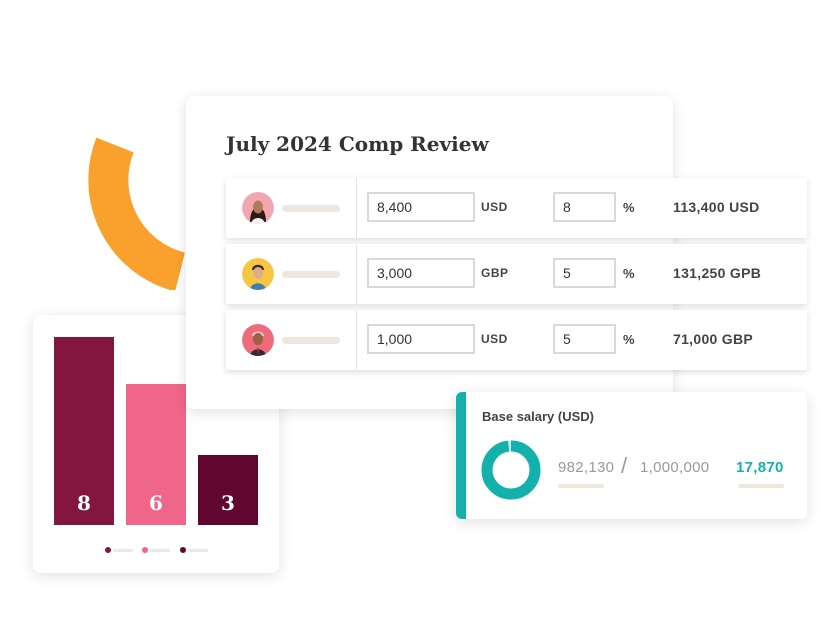 This screenshot has height=641, width=840. What do you see at coordinates (586, 467) in the screenshot?
I see `salary-spent-value: 982,130` at bounding box center [586, 467].